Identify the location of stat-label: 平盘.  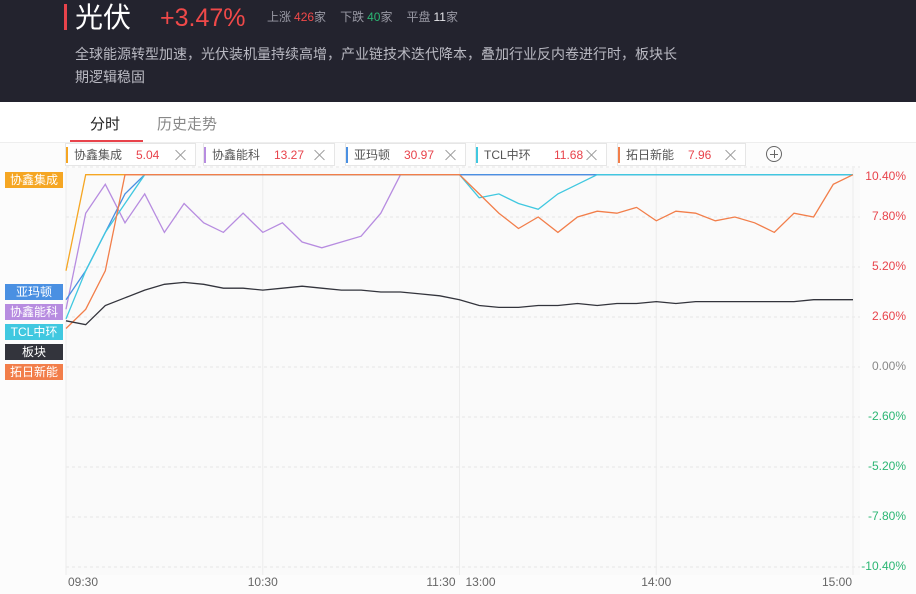
(418, 17).